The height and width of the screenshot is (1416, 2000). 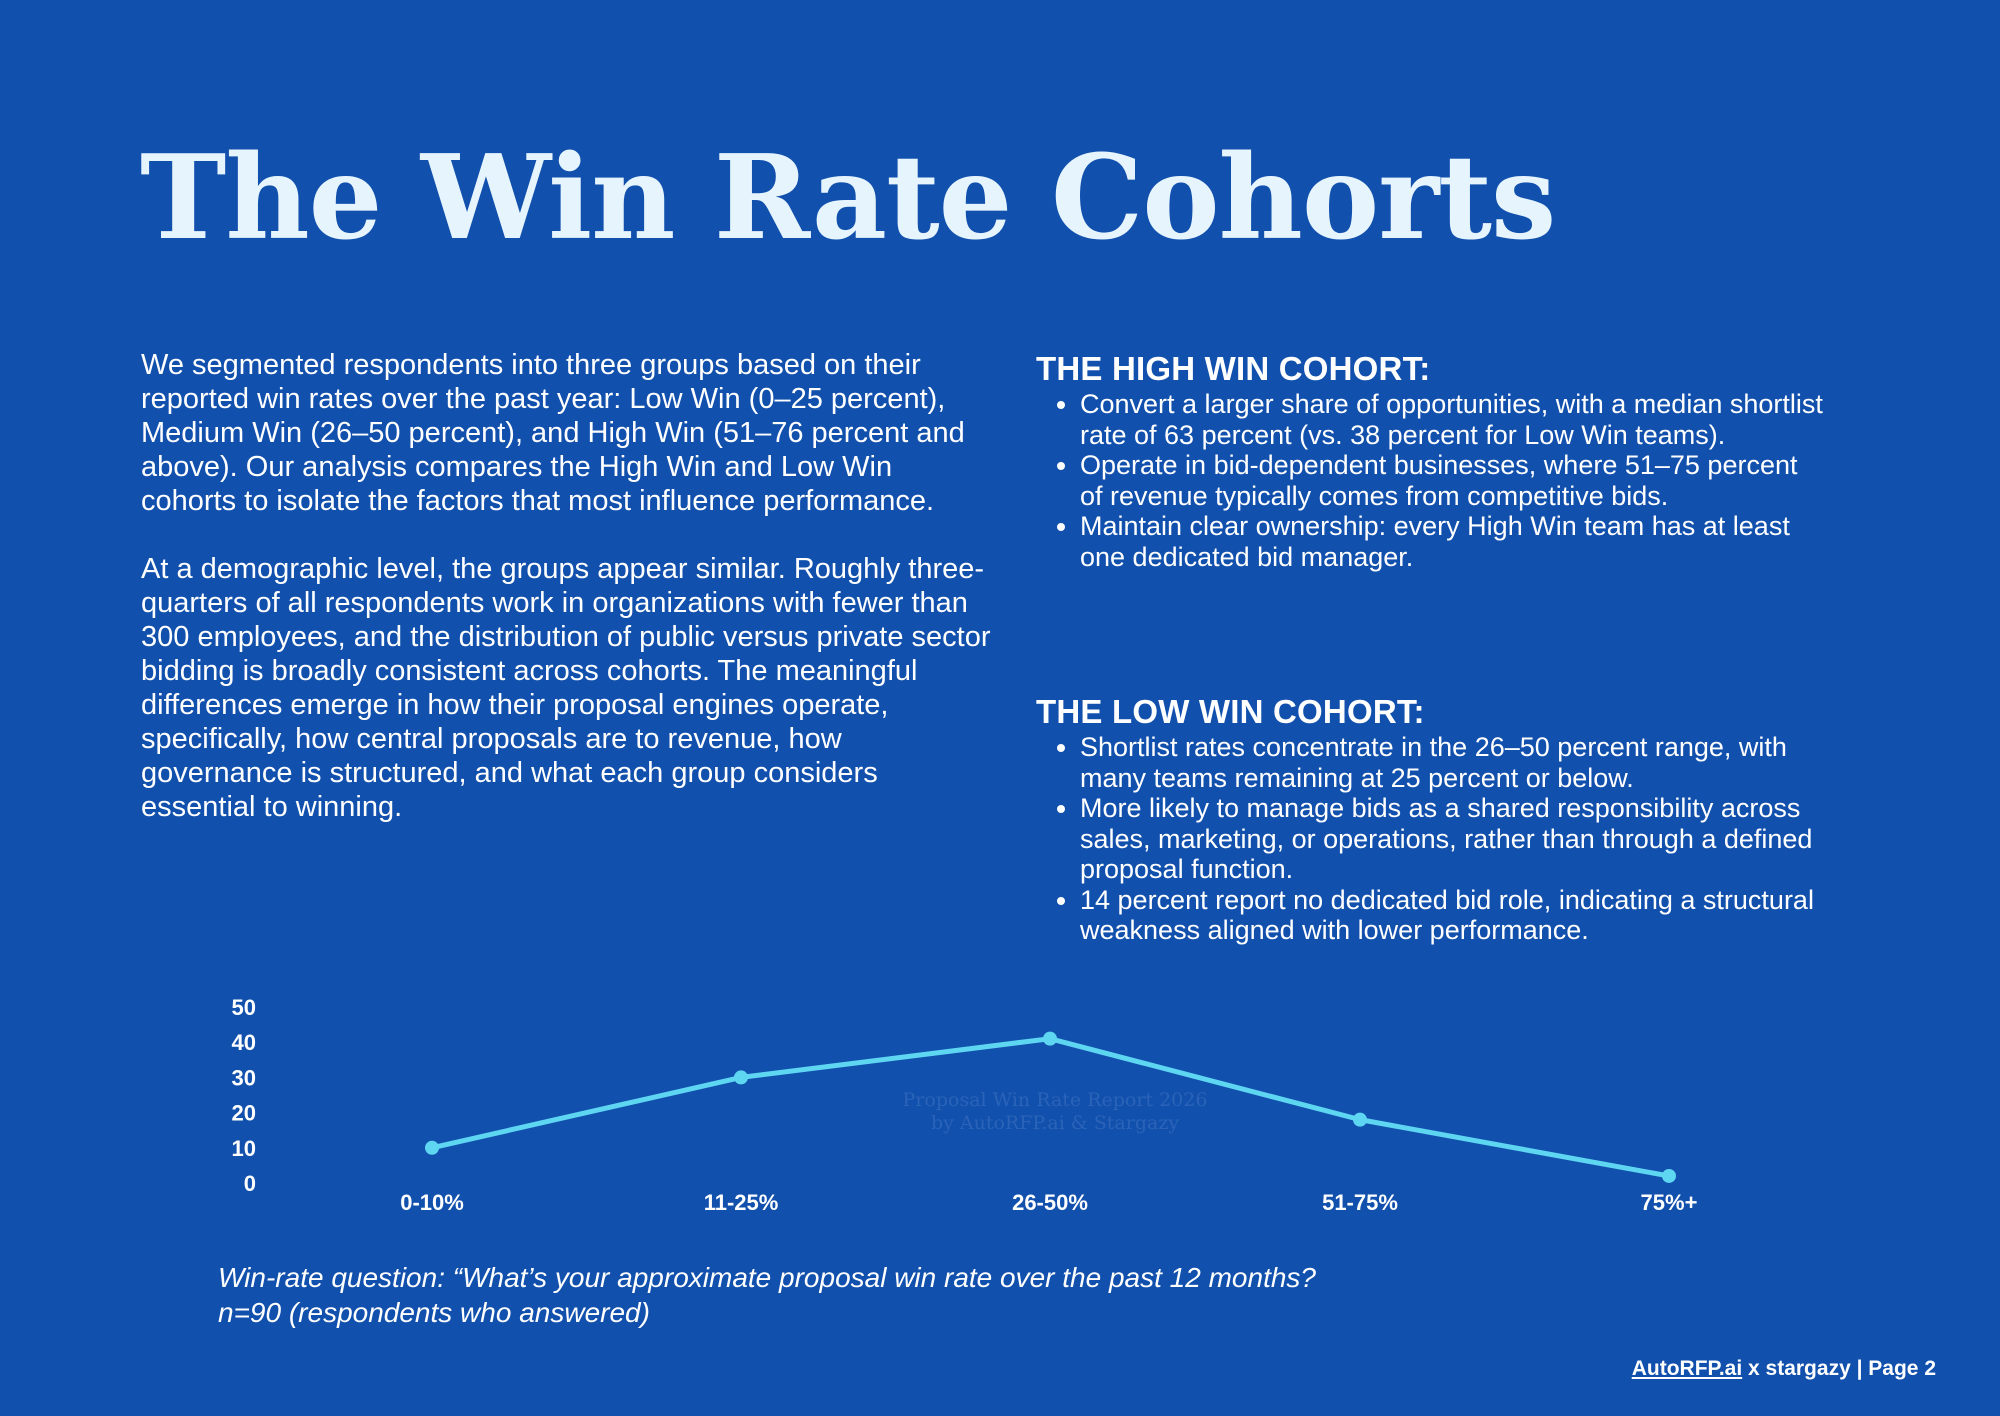 I want to click on watermark-text: Proposal Win Rate Report 2026, so click(x=1055, y=1100).